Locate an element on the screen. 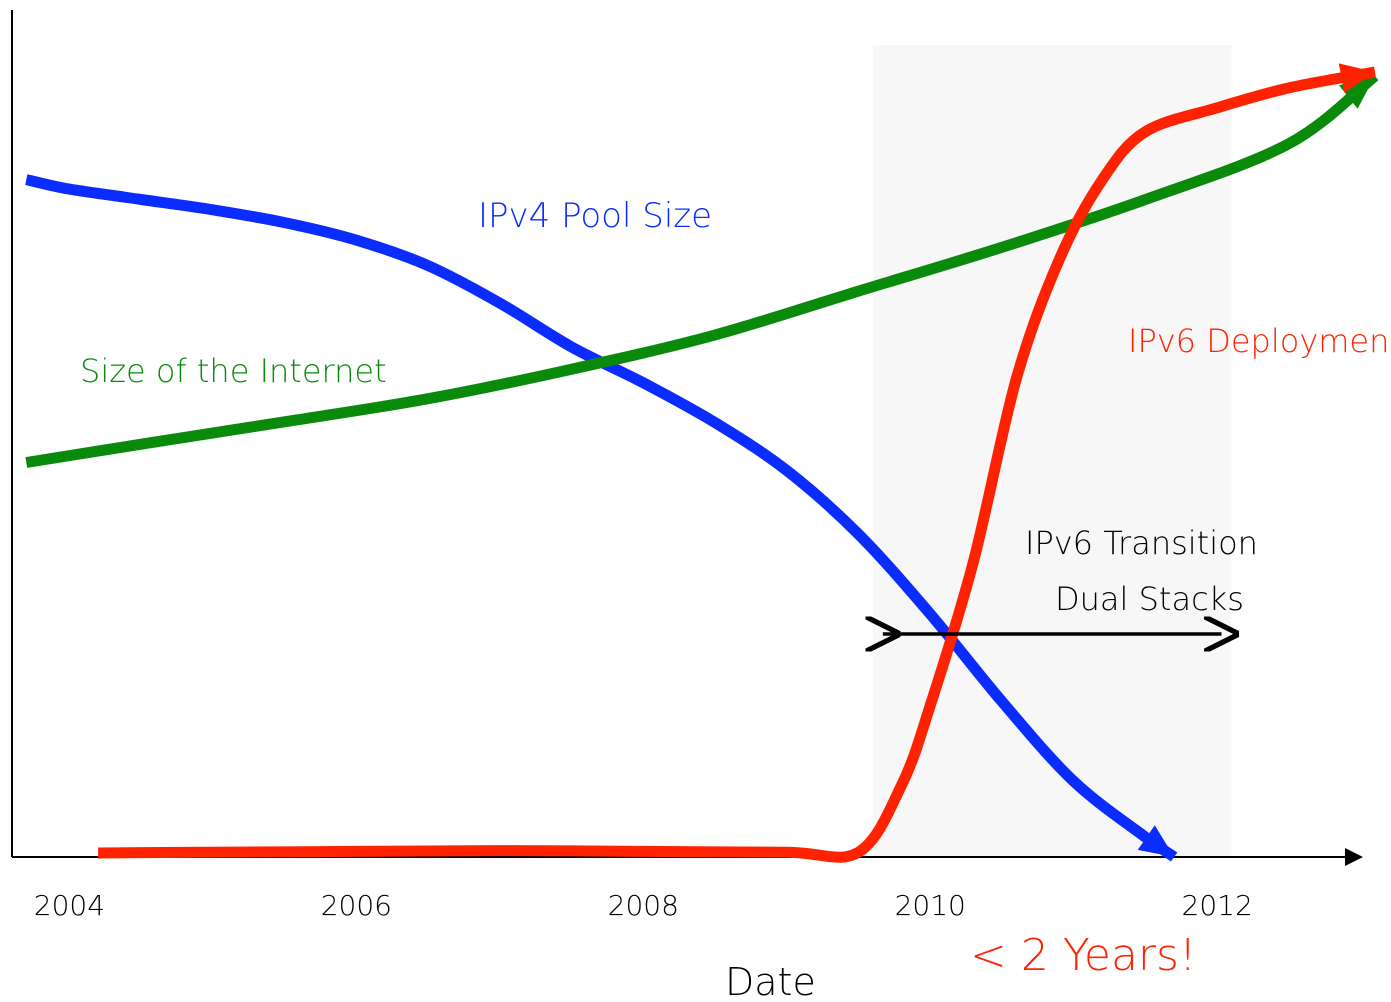 Image resolution: width=1391 pixels, height=1002 pixels. x-tick-label: 2006 is located at coordinates (356, 905).